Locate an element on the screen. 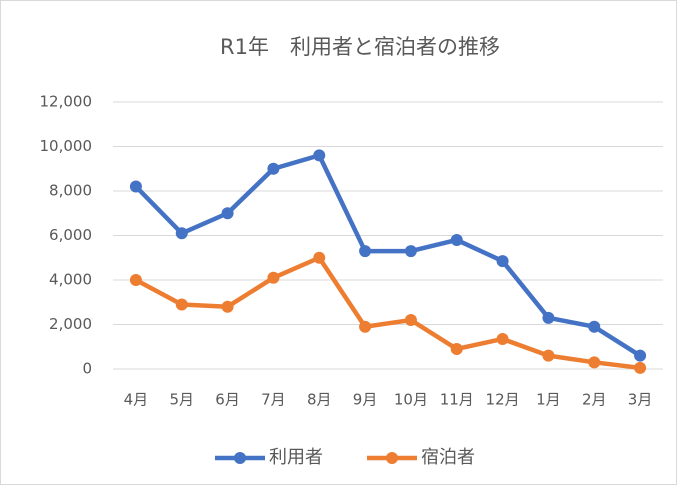 The width and height of the screenshot is (684, 486). x-tick-label: 7月 is located at coordinates (273, 400).